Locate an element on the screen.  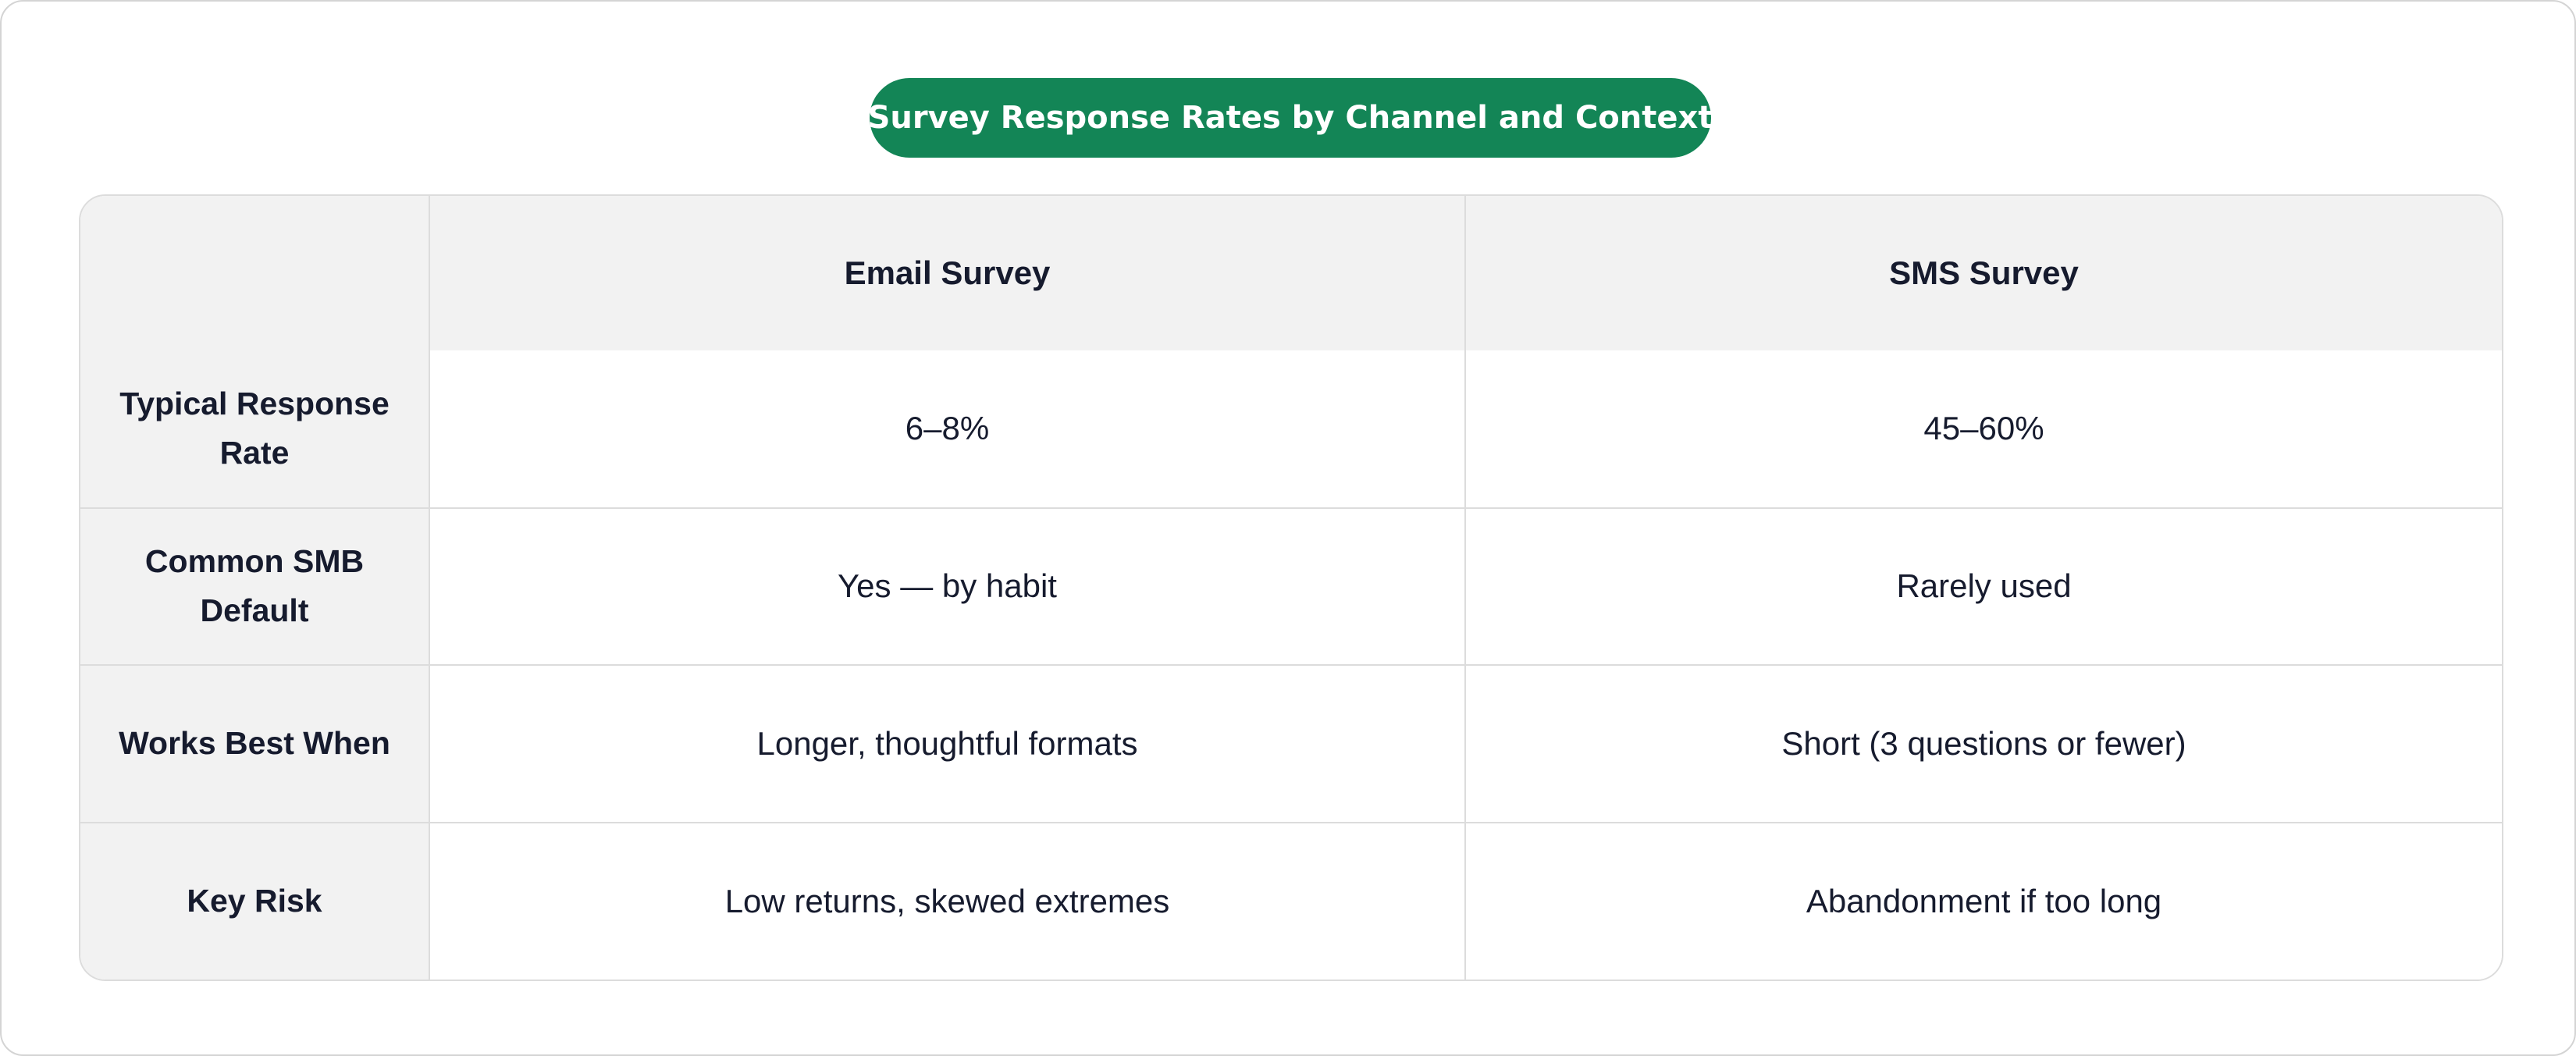
cell-email: Longer, thoughtful formats is located at coordinates (948, 744).